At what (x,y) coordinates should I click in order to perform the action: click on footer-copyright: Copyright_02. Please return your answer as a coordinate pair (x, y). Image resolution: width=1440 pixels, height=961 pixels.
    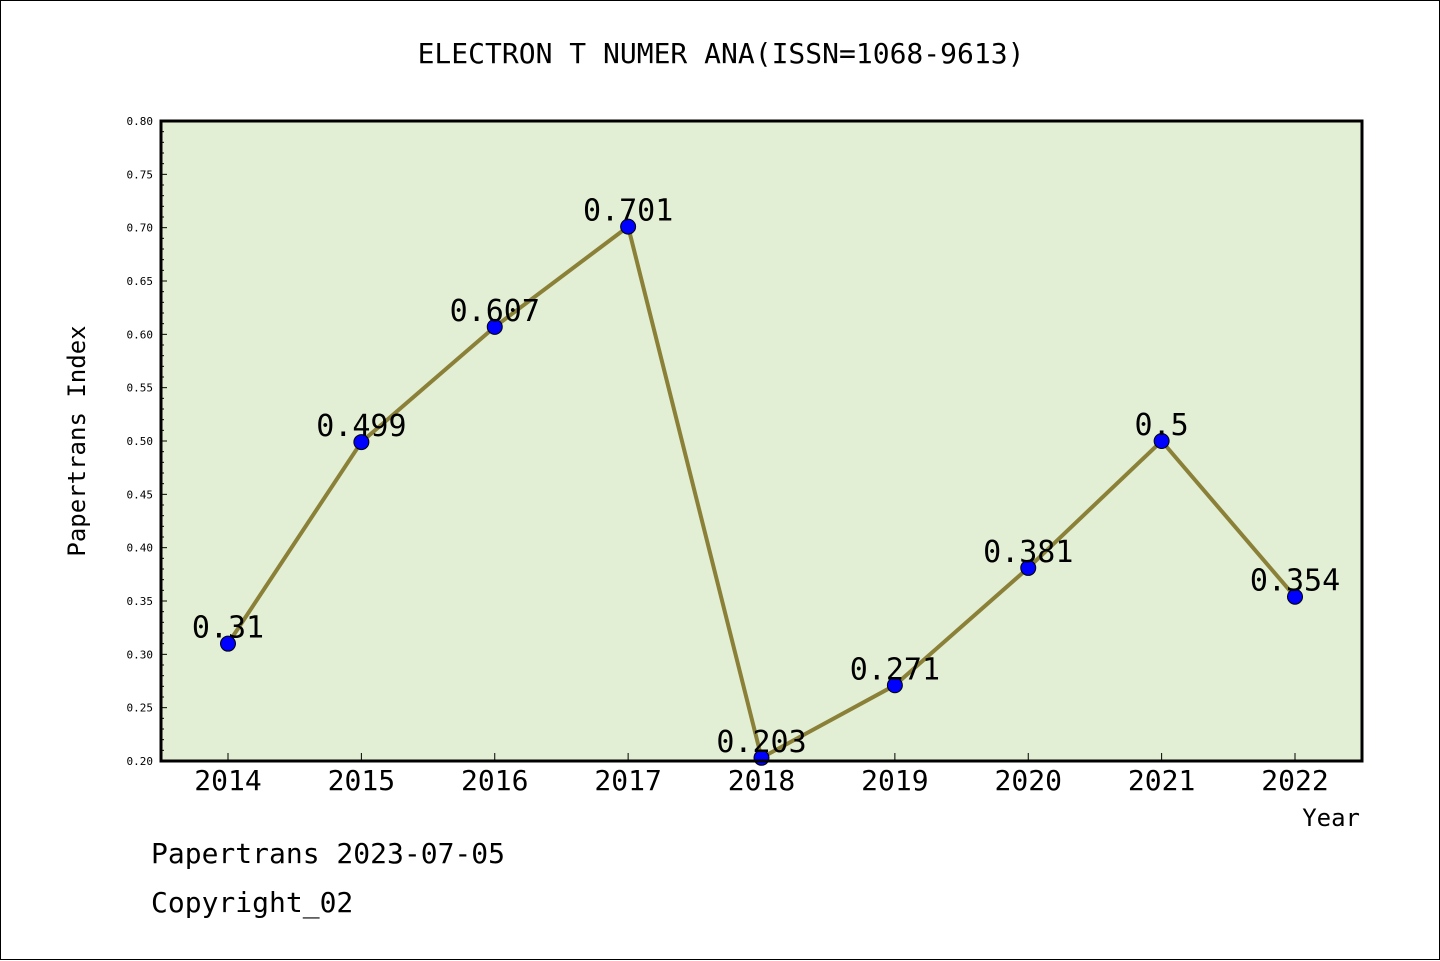
    Looking at the image, I should click on (252, 902).